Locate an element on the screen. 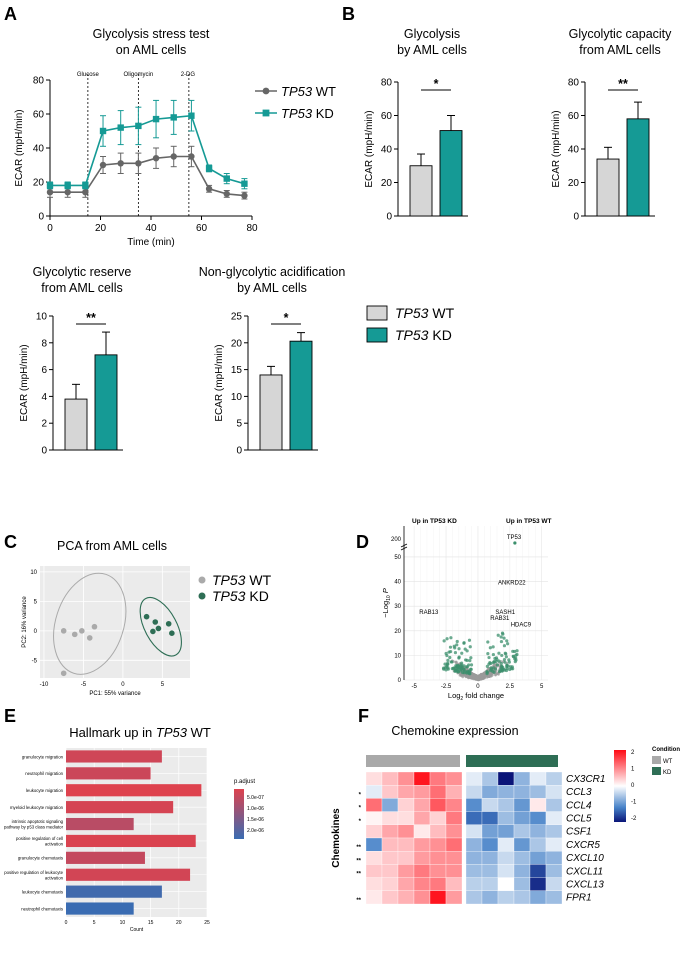 The height and width of the screenshot is (956, 685). chart-b2-ytick-label: 80 is located at coordinates (574, 83).